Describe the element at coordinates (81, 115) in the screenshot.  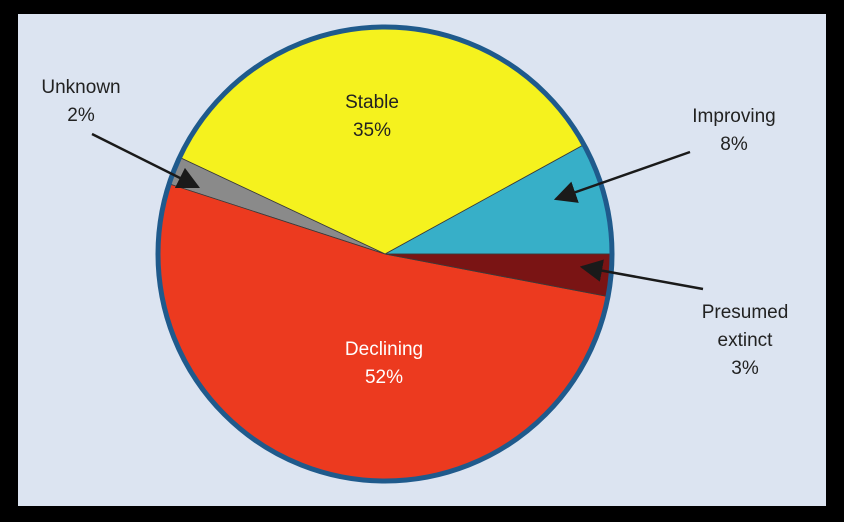
I see `unknown-percent: 2%` at that location.